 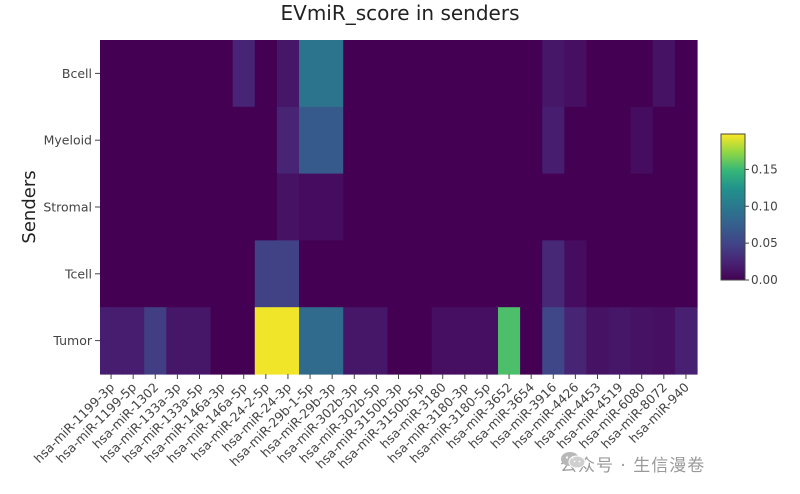 What do you see at coordinates (764, 243) in the screenshot?
I see `colorbar-tick-label: 0.05` at bounding box center [764, 243].